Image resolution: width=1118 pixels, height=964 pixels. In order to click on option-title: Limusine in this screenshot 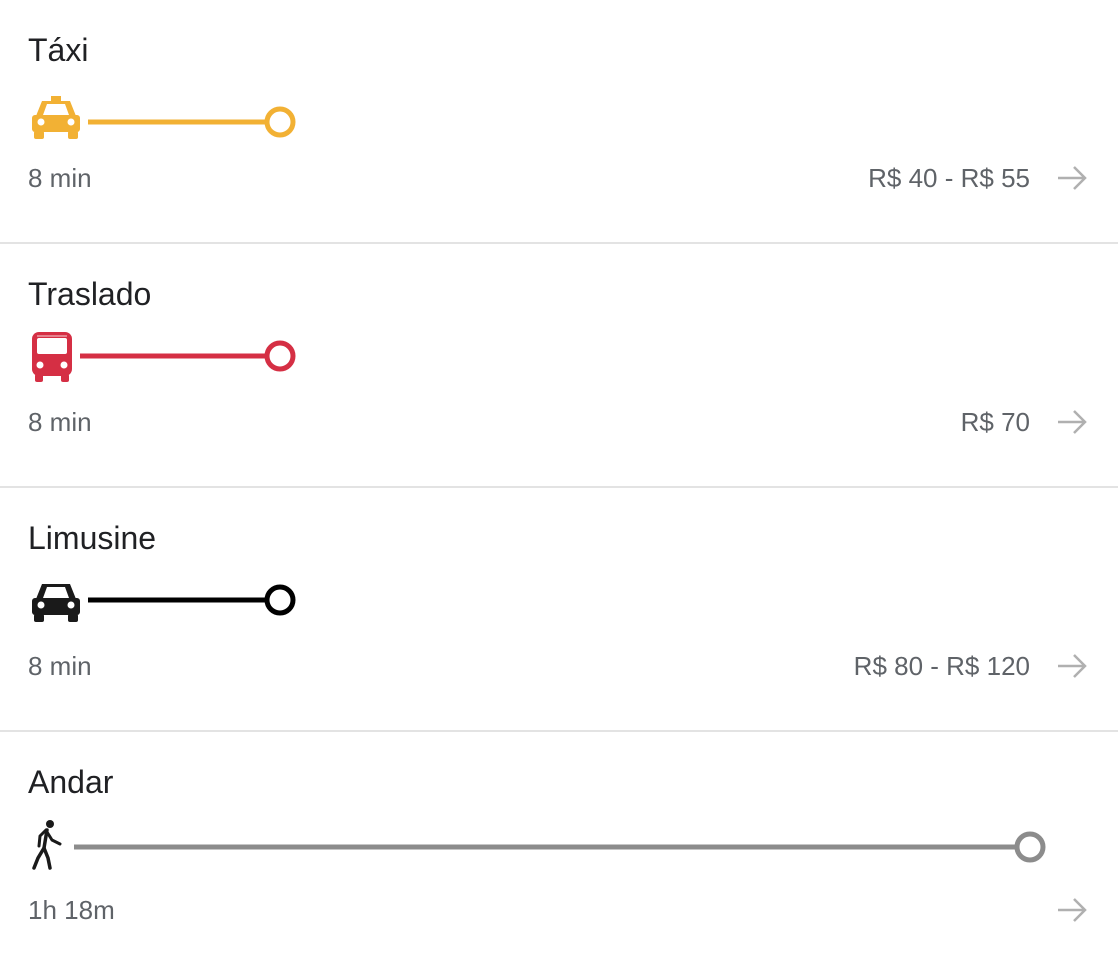, I will do `click(92, 538)`.